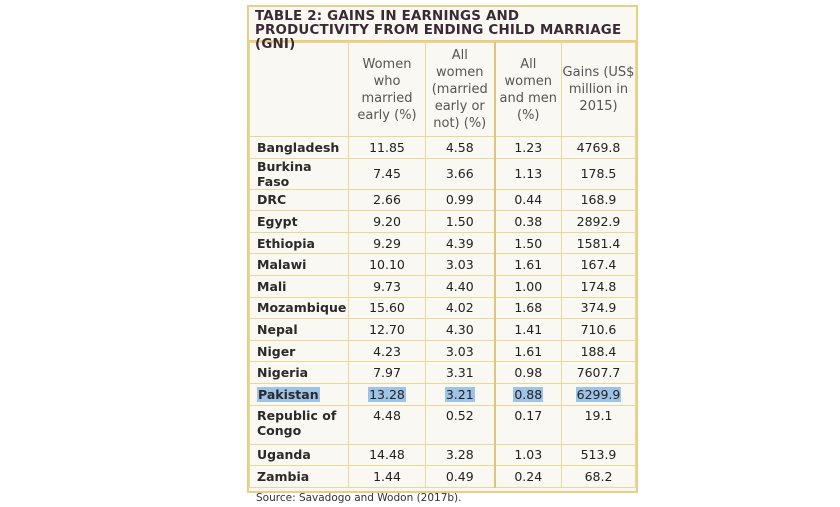 This screenshot has height=507, width=840. I want to click on value-cell: 0.88, so click(527, 394).